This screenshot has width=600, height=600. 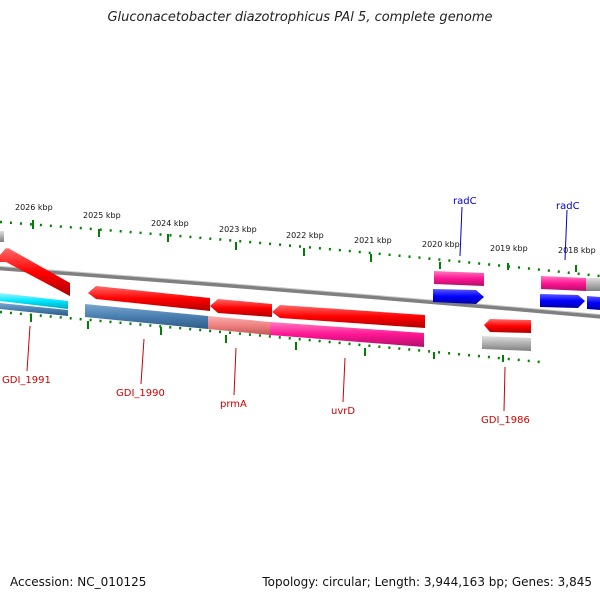 What do you see at coordinates (373, 240) in the screenshot?
I see `tick-label: 2021 kbp` at bounding box center [373, 240].